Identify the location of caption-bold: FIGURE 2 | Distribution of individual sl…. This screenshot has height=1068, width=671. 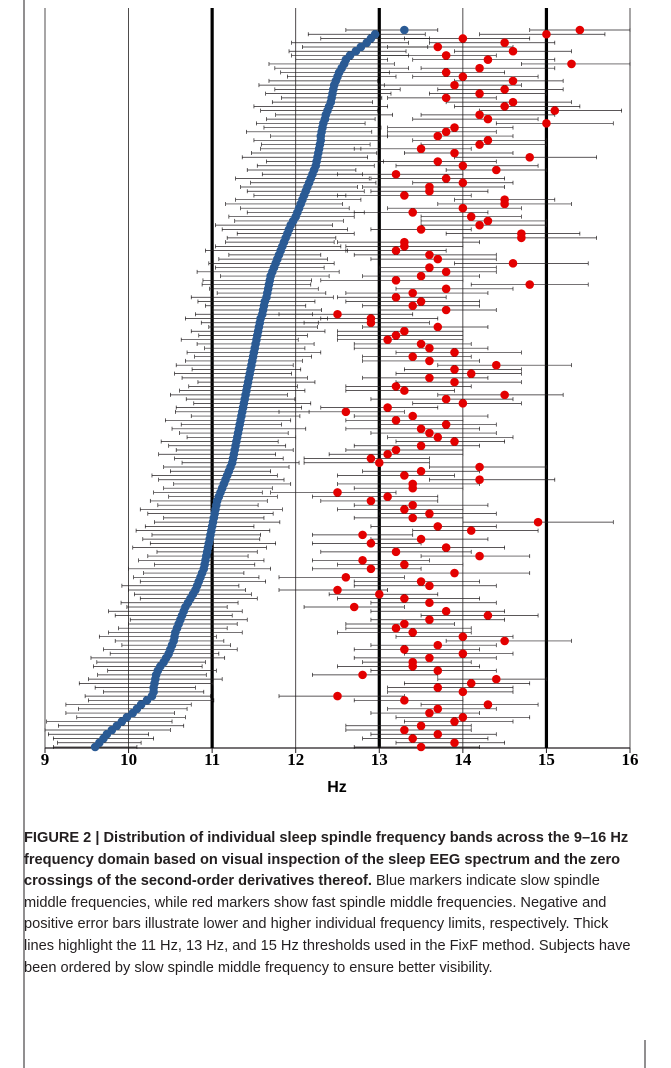
(326, 860).